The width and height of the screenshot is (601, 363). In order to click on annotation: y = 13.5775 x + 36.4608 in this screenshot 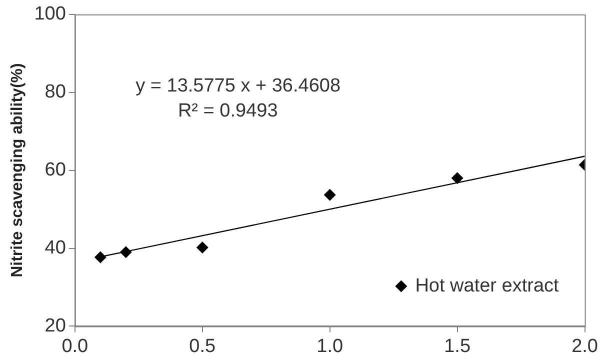, I will do `click(238, 86)`.